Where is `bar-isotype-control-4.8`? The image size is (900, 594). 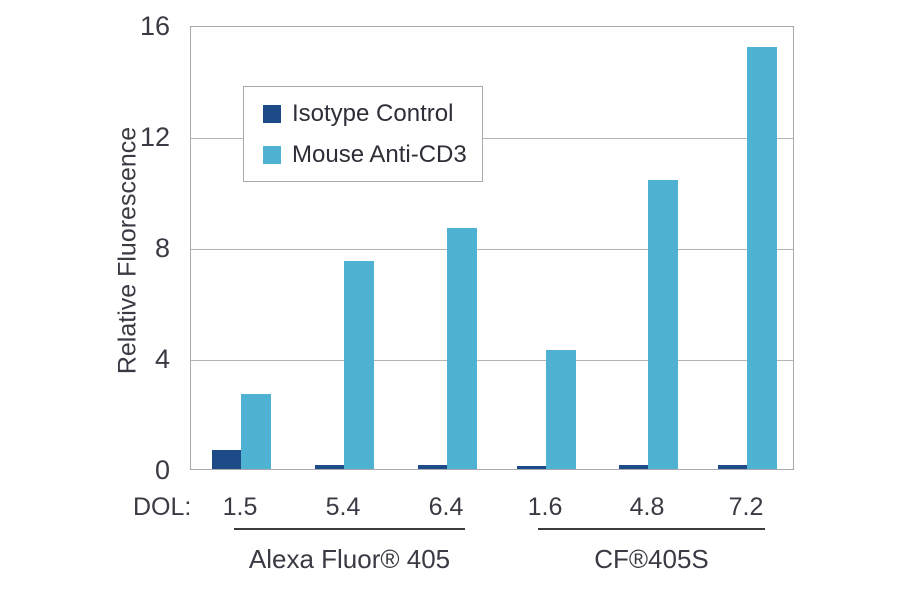
bar-isotype-control-4.8 is located at coordinates (633, 467).